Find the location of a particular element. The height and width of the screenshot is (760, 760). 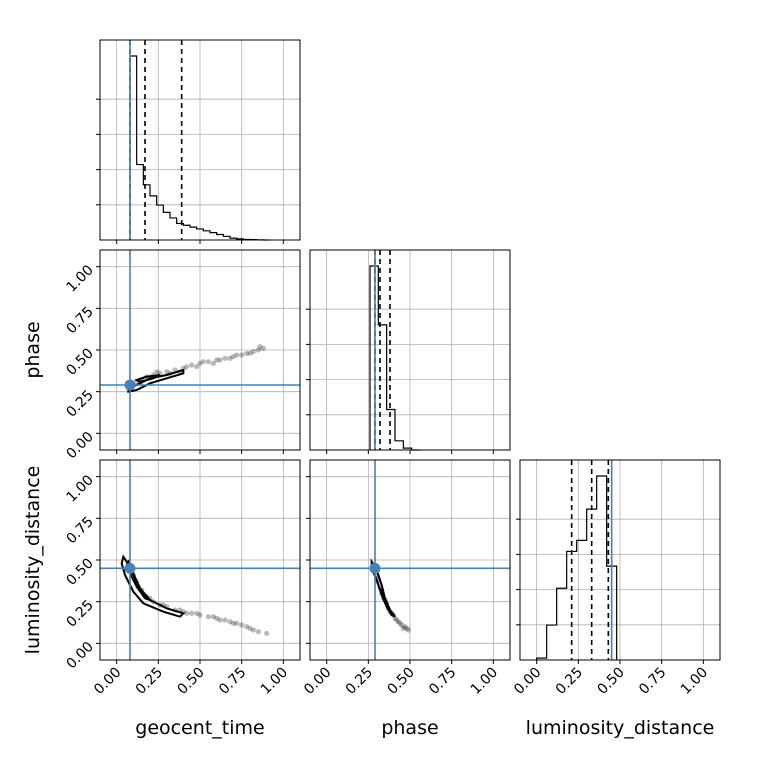

histogram-phase is located at coordinates (394, 358).